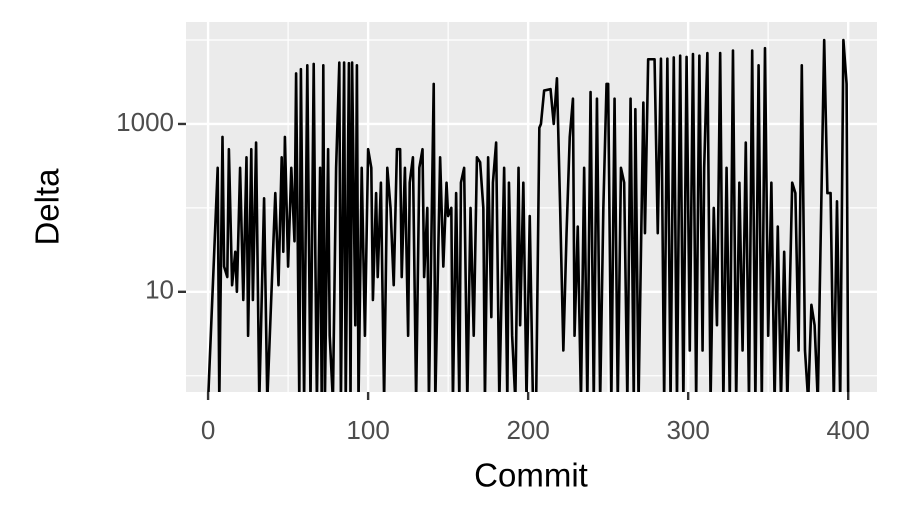  What do you see at coordinates (367, 430) in the screenshot?
I see `x-tick-label: 100` at bounding box center [367, 430].